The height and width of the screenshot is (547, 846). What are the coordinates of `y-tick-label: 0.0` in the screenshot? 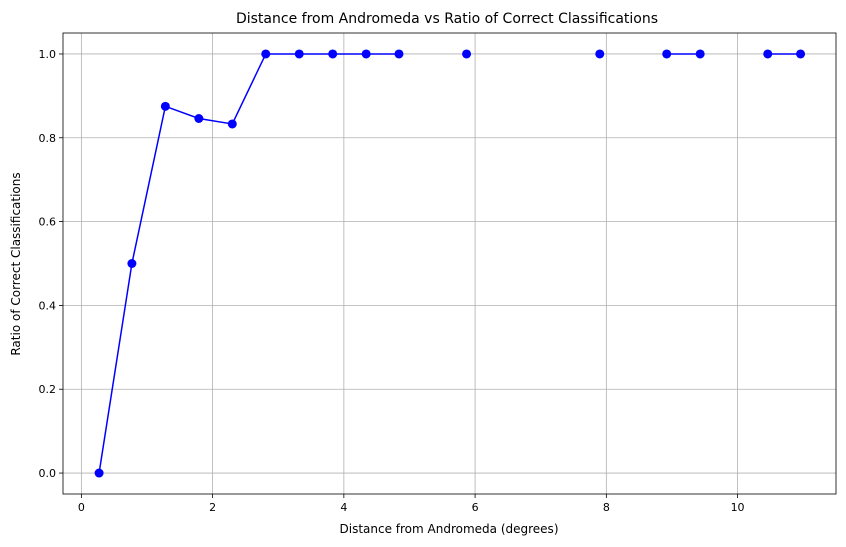 It's located at (48, 473).